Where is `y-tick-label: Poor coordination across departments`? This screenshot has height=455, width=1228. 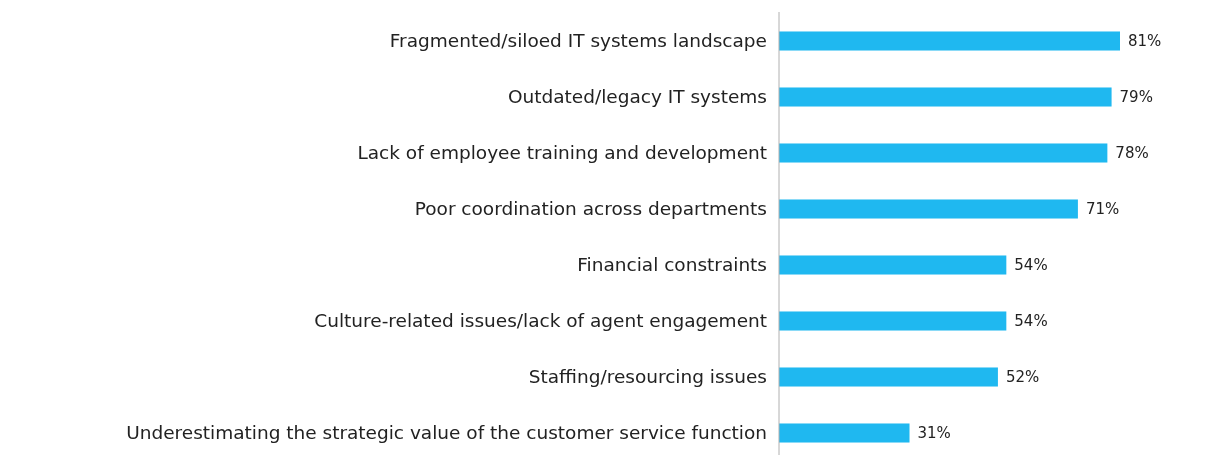 y-tick-label: Poor coordination across departments is located at coordinates (590, 209).